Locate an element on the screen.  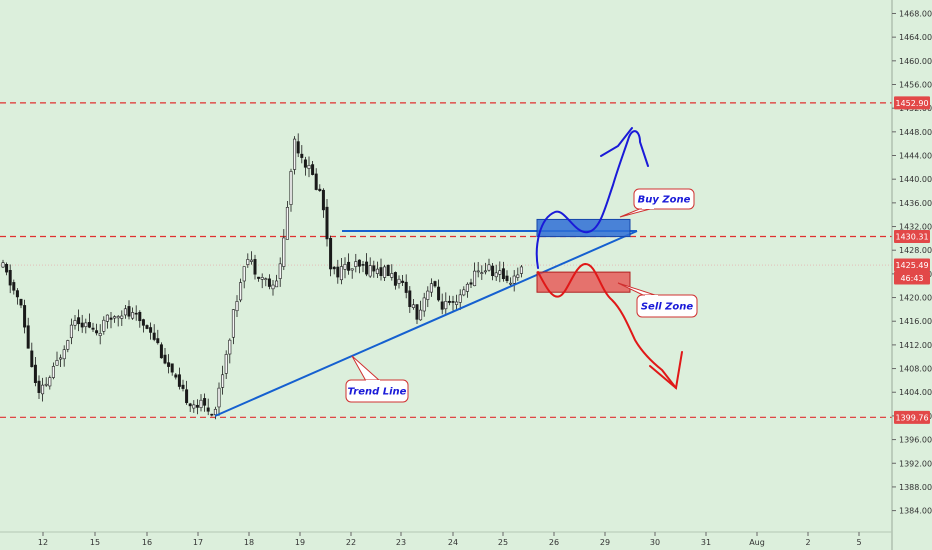
svg-text: 46:43 is located at coordinates (911, 278).